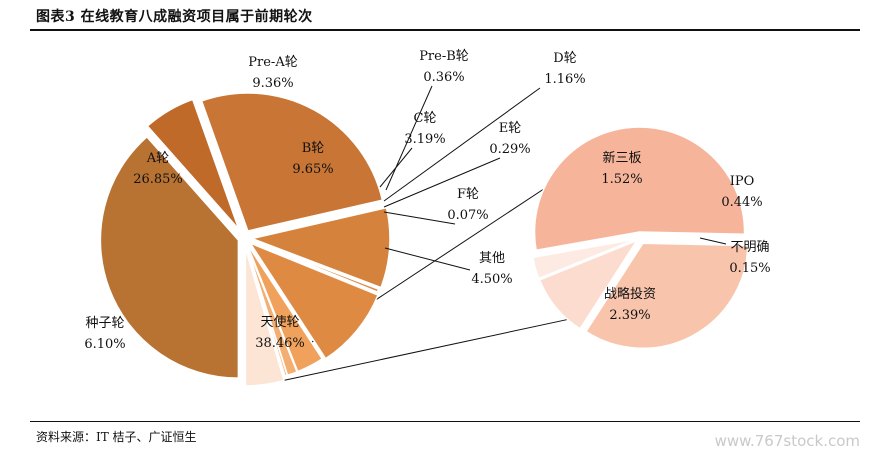  What do you see at coordinates (396, 167) in the screenshot?
I see `leader-line-c-round` at bounding box center [396, 167].